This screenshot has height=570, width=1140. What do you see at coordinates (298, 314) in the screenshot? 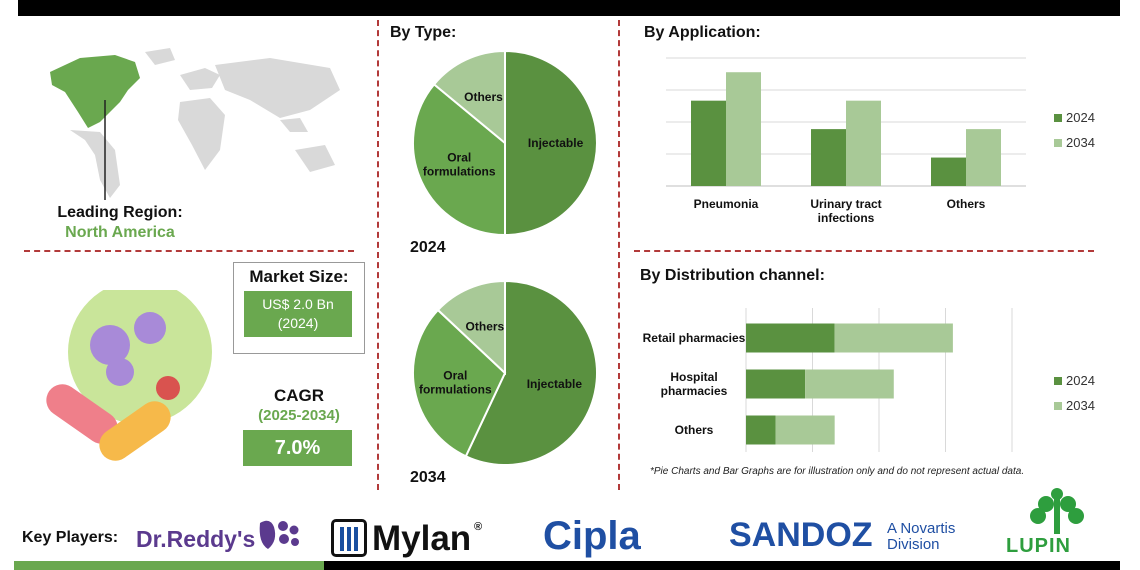
I see `market-size-value: US$ 2.0 Bn (2024)` at bounding box center [298, 314].